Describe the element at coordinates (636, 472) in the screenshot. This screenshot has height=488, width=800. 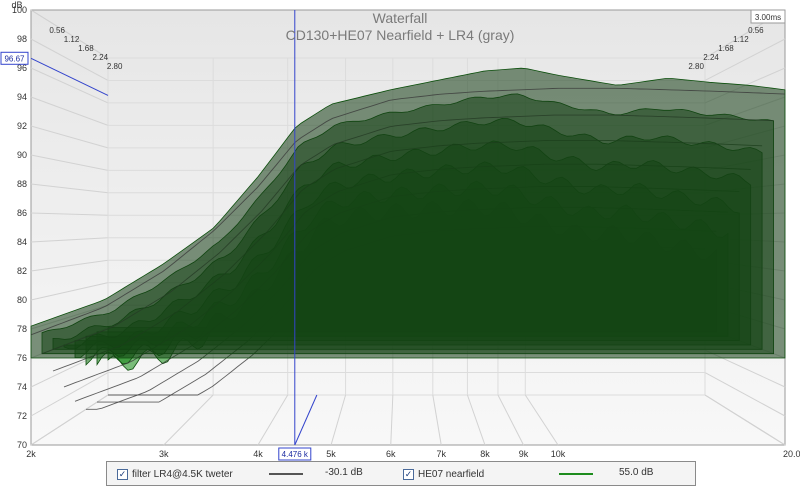
I see `legend-value-he07: 55.0 dB` at that location.